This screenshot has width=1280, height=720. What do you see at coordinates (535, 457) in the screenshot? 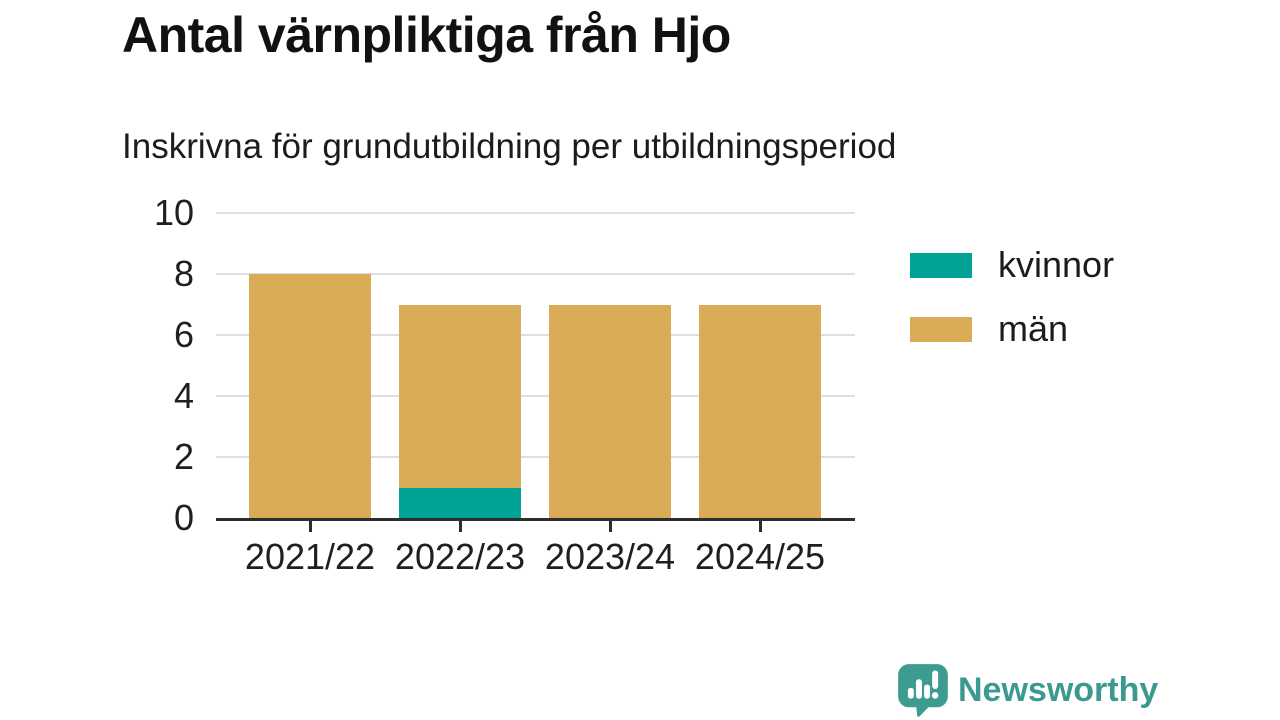
I see `gridline-y2` at bounding box center [535, 457].